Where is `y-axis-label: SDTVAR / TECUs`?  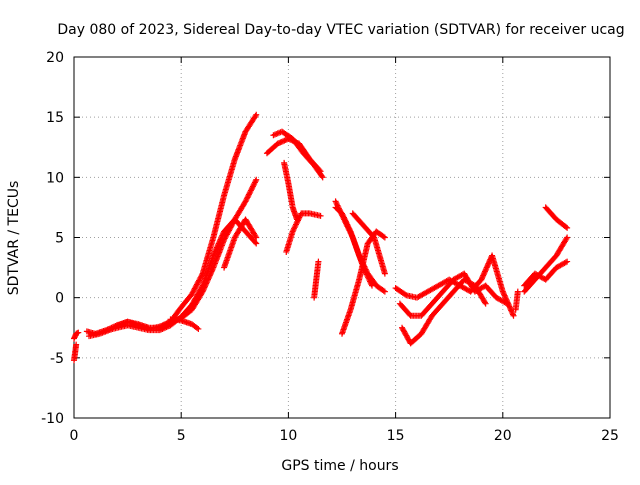
y-axis-label: SDTVAR / TECUs is located at coordinates (14, 238).